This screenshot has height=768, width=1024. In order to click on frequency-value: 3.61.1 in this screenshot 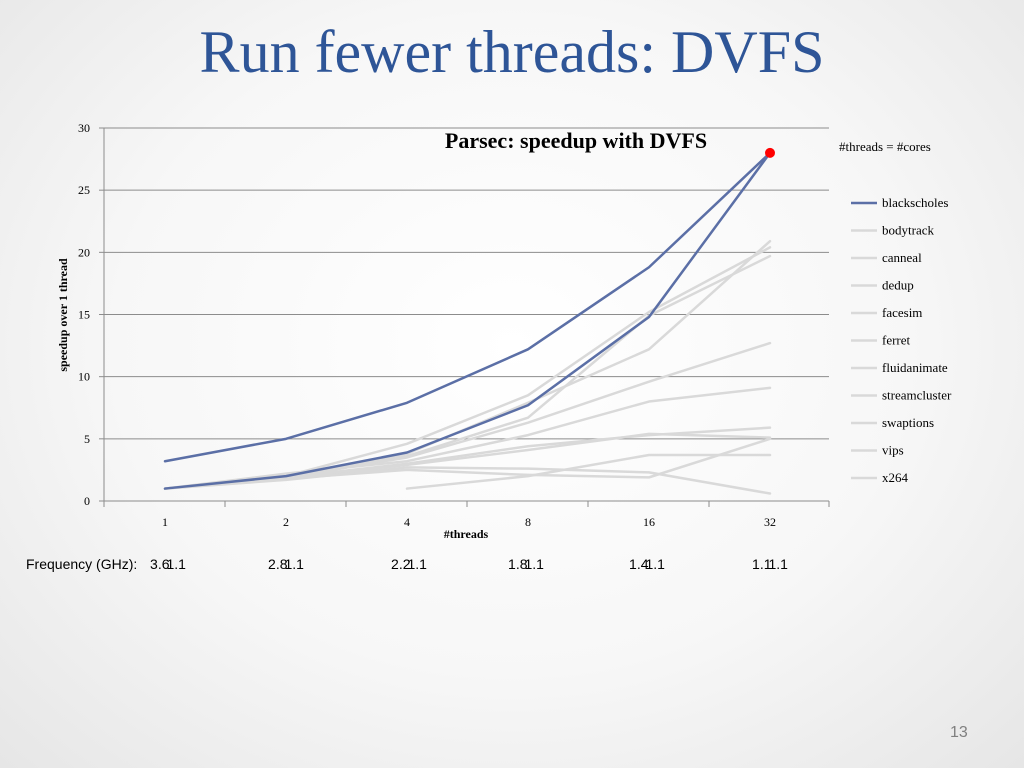, I will do `click(168, 564)`.